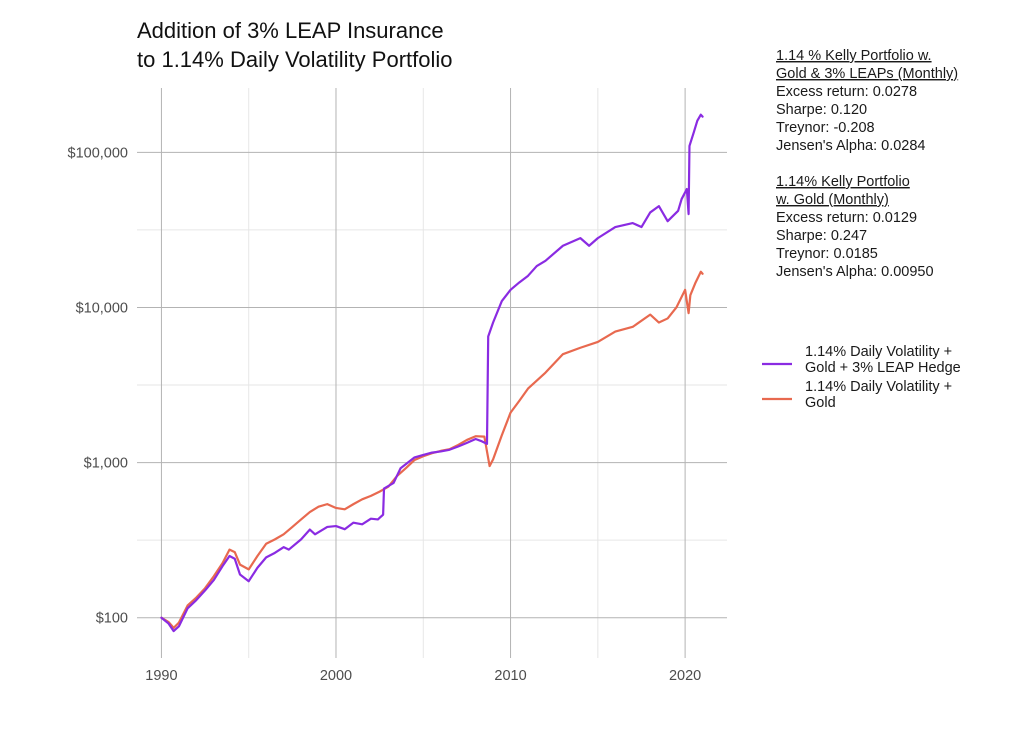 The height and width of the screenshot is (730, 1034). Describe the element at coordinates (336, 676) in the screenshot. I see `x-tick-label: 2000` at that location.